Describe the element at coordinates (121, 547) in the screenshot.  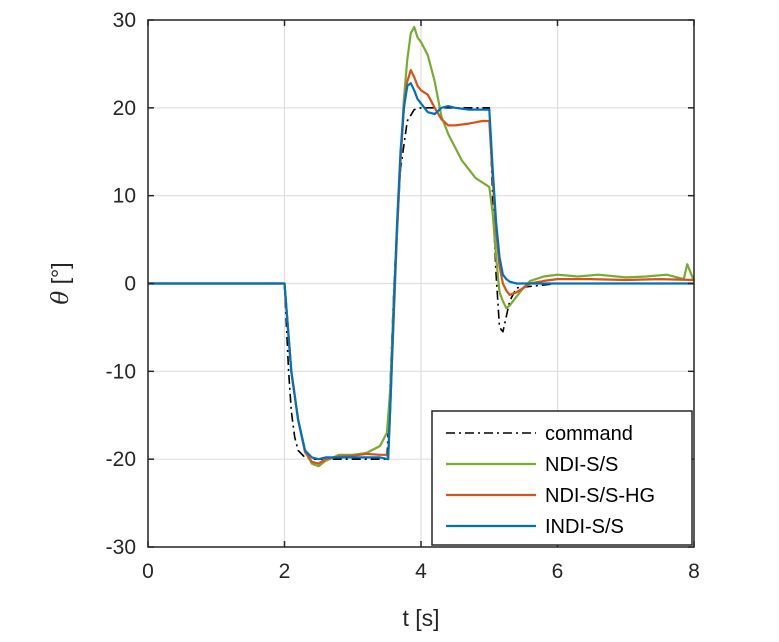
I see `y-tick-label: -30` at that location.